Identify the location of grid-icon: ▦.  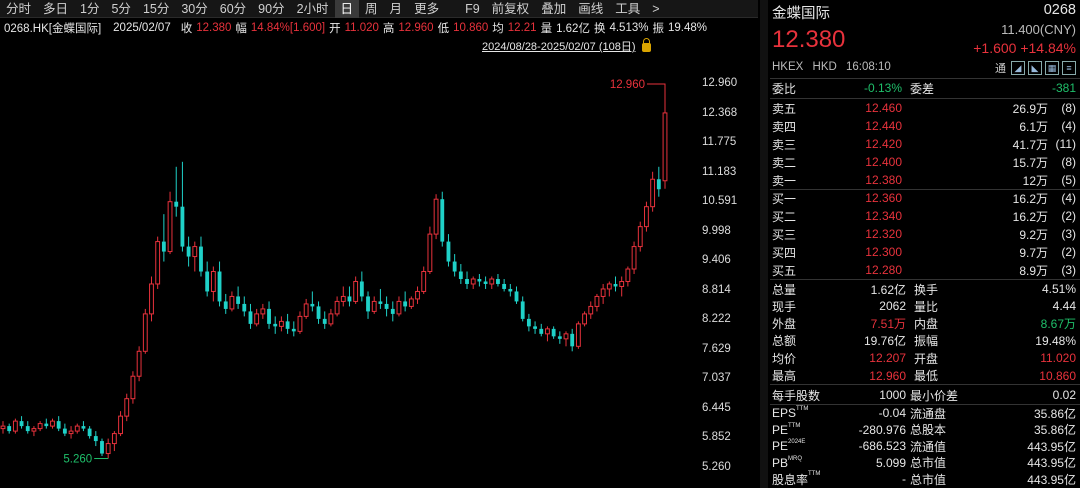
(1052, 68).